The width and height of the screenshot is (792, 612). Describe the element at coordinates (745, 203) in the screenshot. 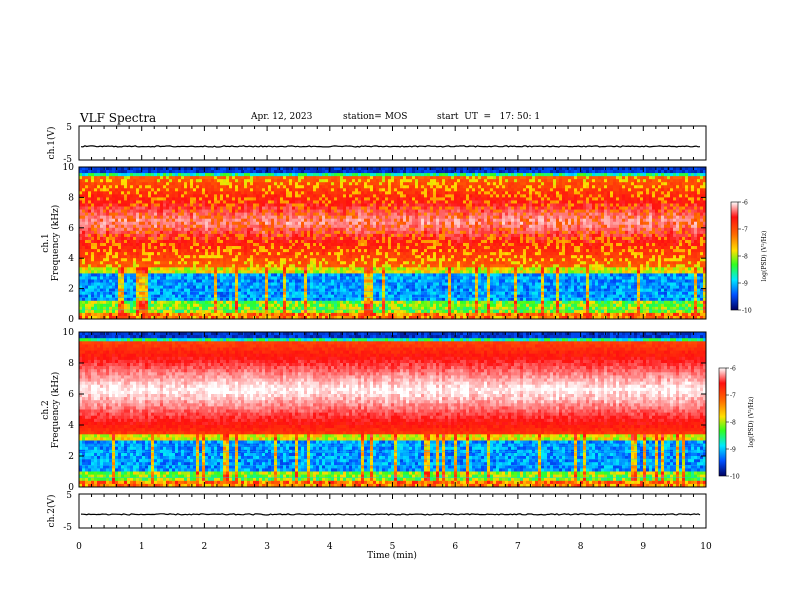

I see `colorbar-ch1-tick--6: -6` at that location.